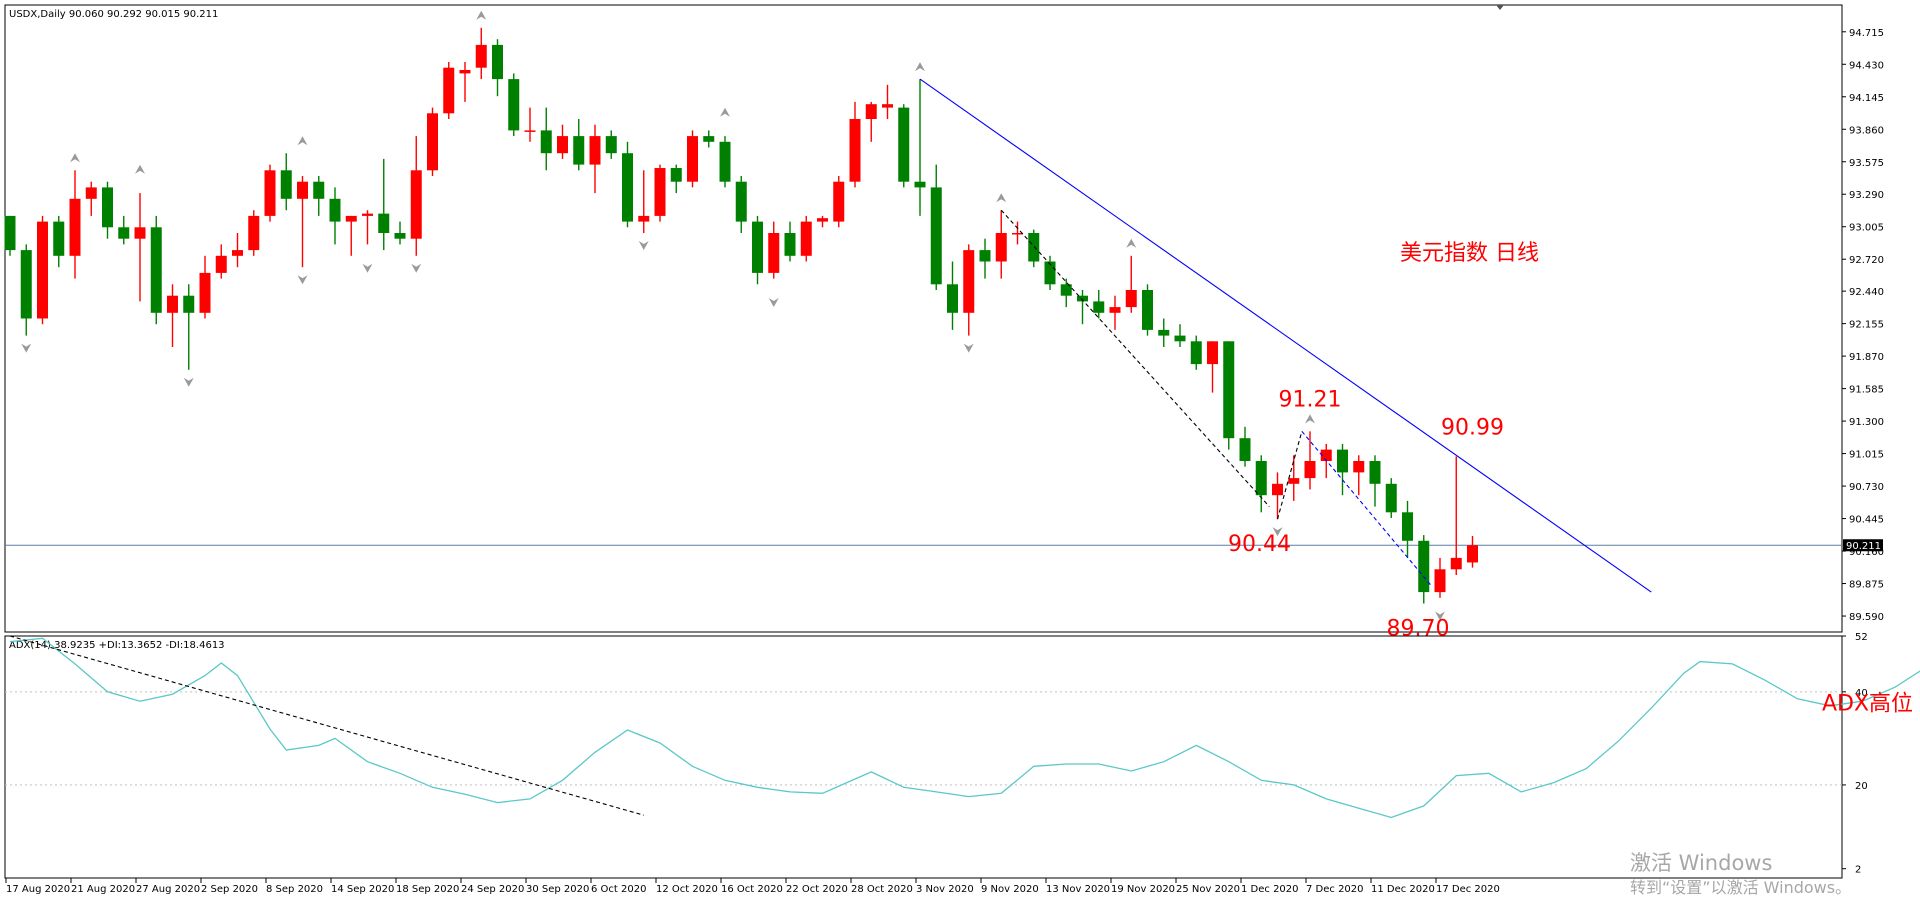  What do you see at coordinates (1270, 889) in the screenshot?
I see `x-axis-label: 1 Dec 2020` at bounding box center [1270, 889].